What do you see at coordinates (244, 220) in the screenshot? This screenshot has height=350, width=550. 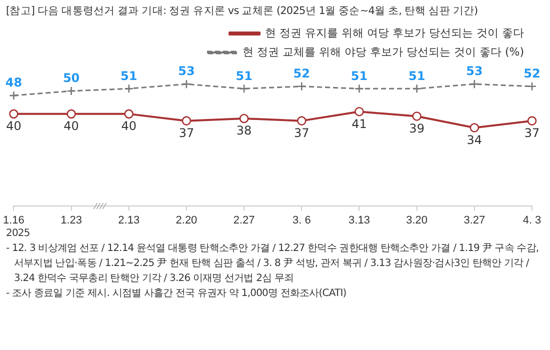 I see `x-tick-label: 2.27` at bounding box center [244, 220].